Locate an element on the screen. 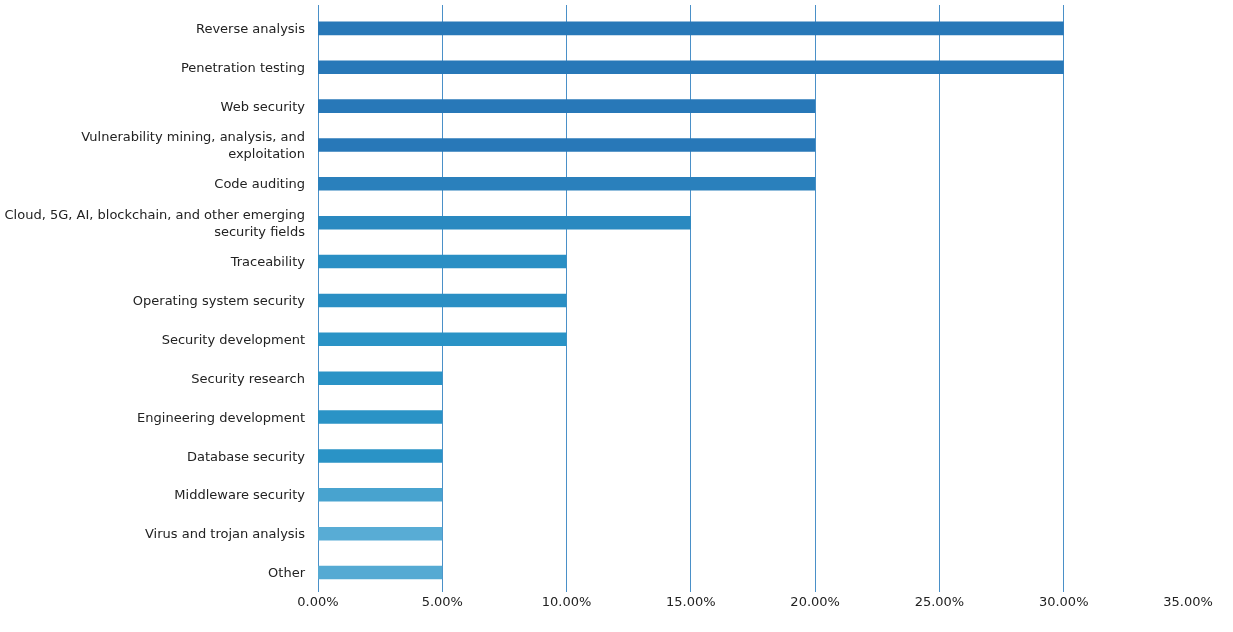 The width and height of the screenshot is (1233, 632). y-tick-label: Security research is located at coordinates (248, 378).